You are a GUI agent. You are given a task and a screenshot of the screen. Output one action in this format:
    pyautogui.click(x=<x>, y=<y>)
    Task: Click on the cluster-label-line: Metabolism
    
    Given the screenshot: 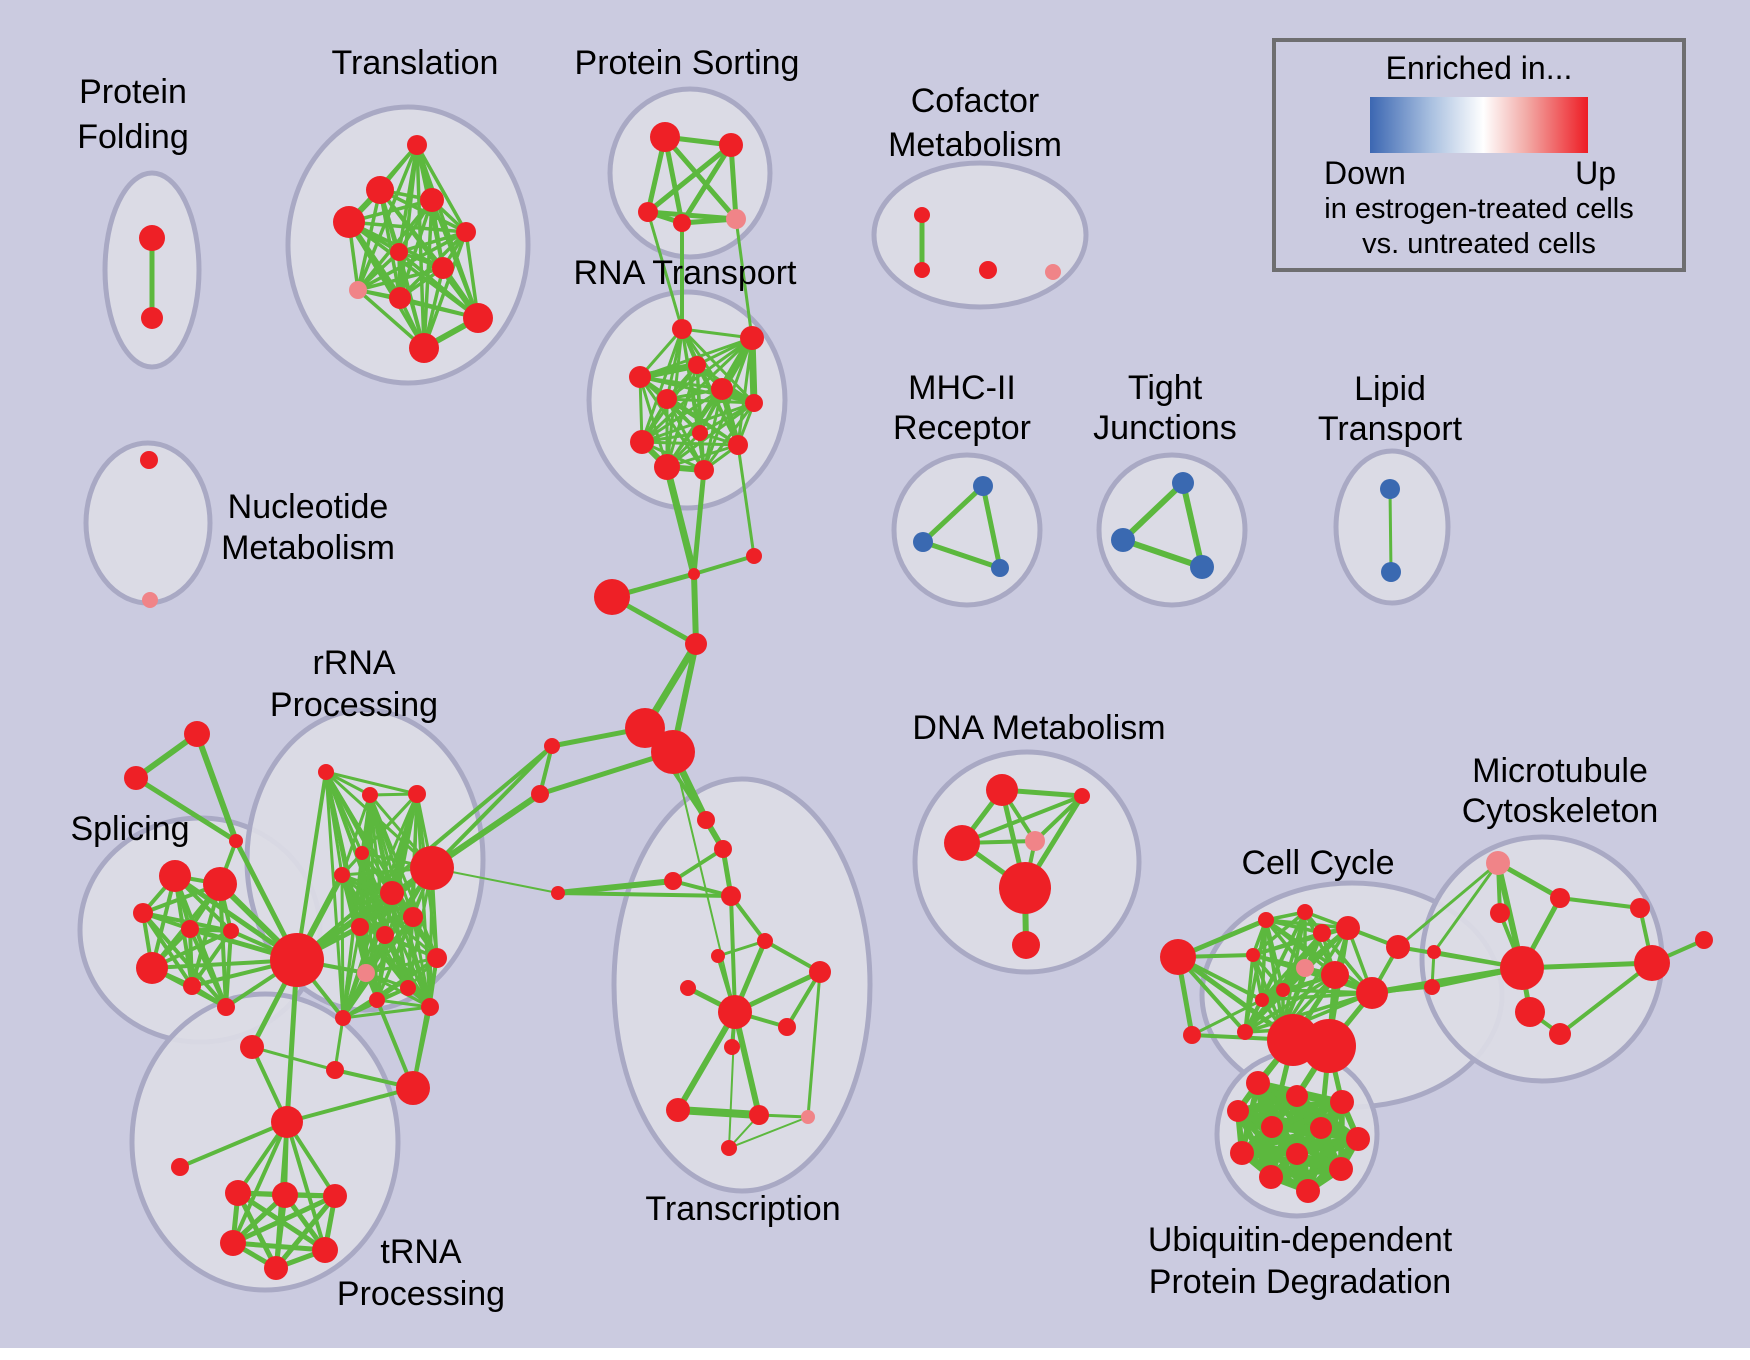 What is the action you would take?
    pyautogui.click(x=308, y=548)
    